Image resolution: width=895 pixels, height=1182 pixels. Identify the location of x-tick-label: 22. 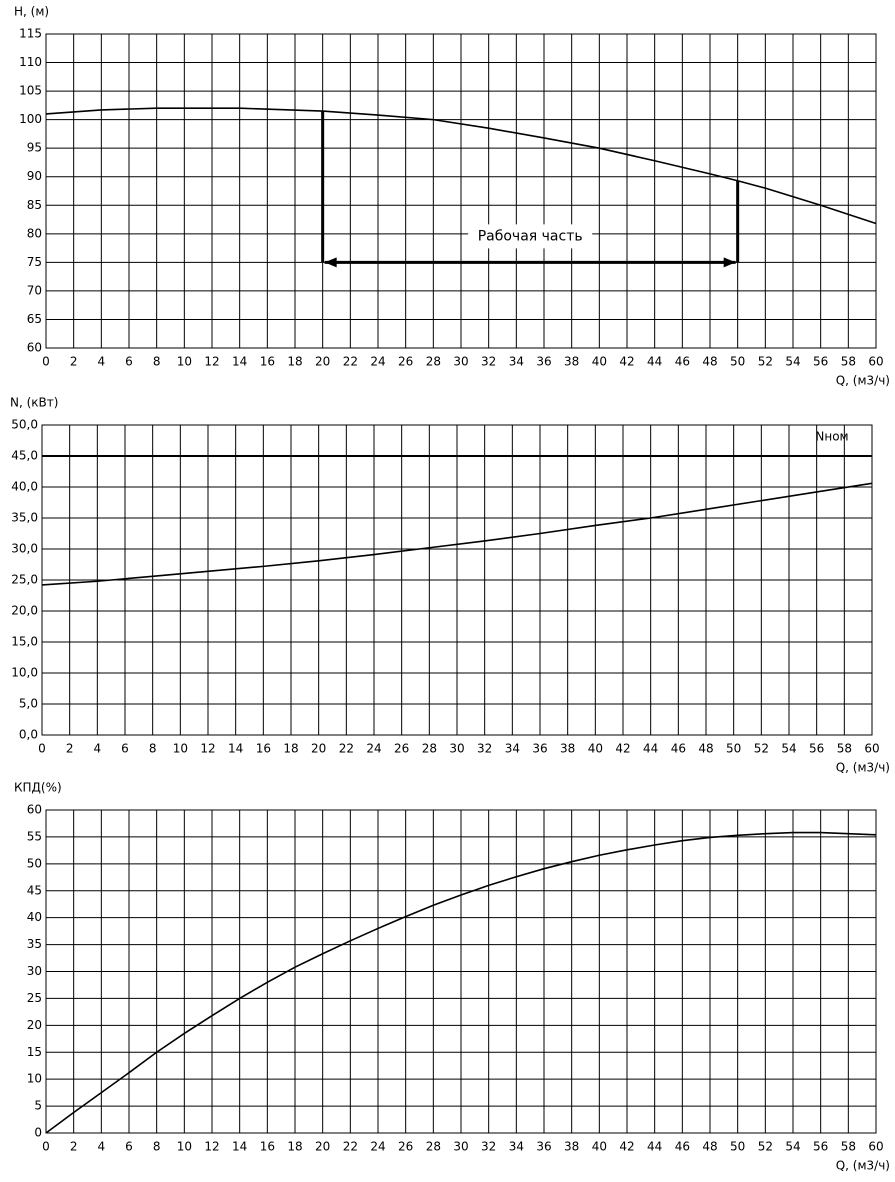
(350, 1147).